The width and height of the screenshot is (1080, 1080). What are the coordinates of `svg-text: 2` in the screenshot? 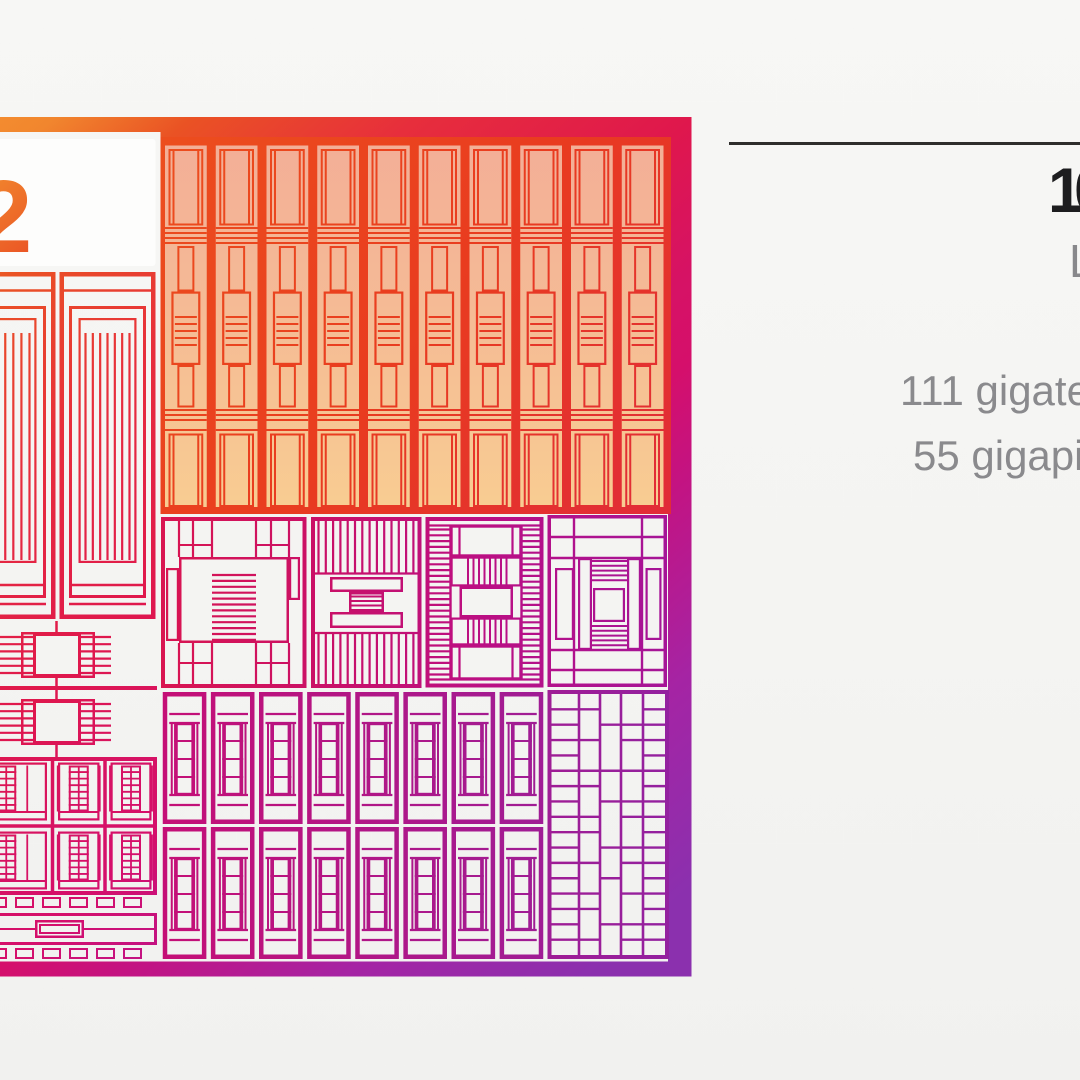 It's located at (16, 216).